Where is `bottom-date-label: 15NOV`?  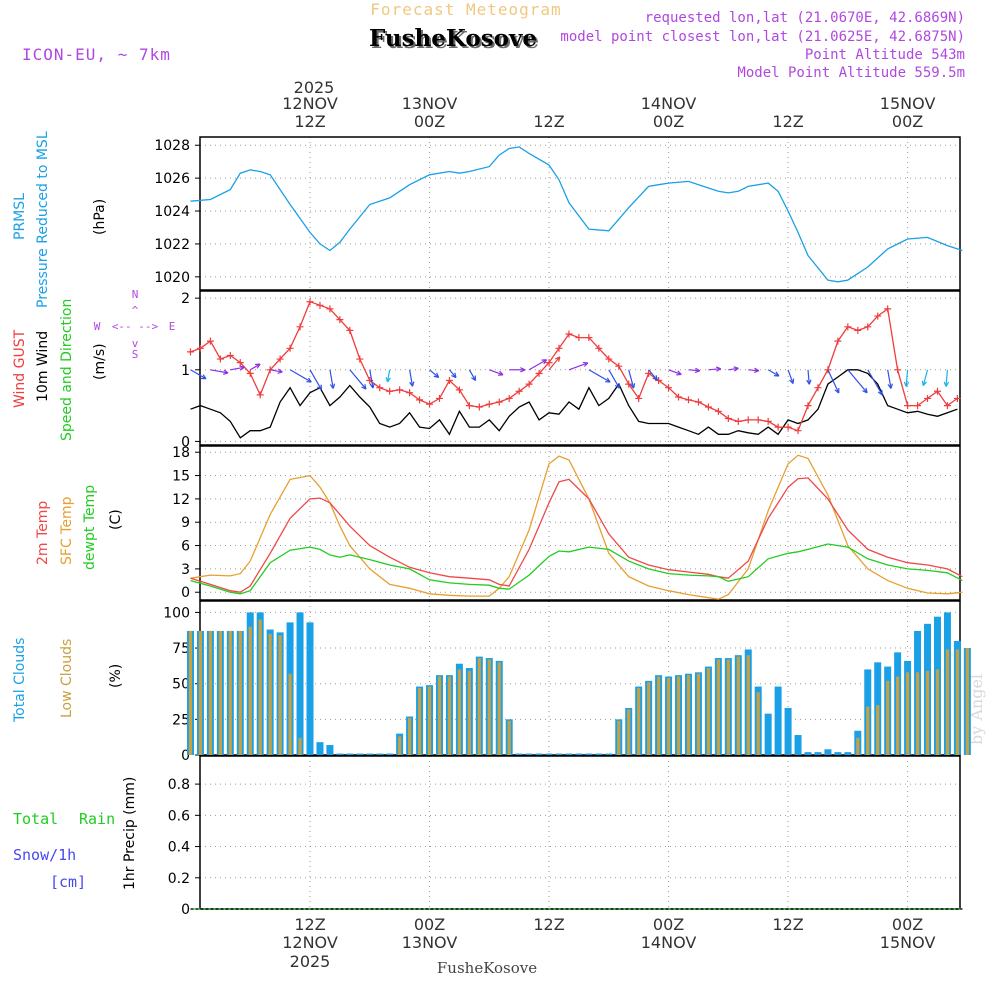
bottom-date-label: 15NOV is located at coordinates (908, 942).